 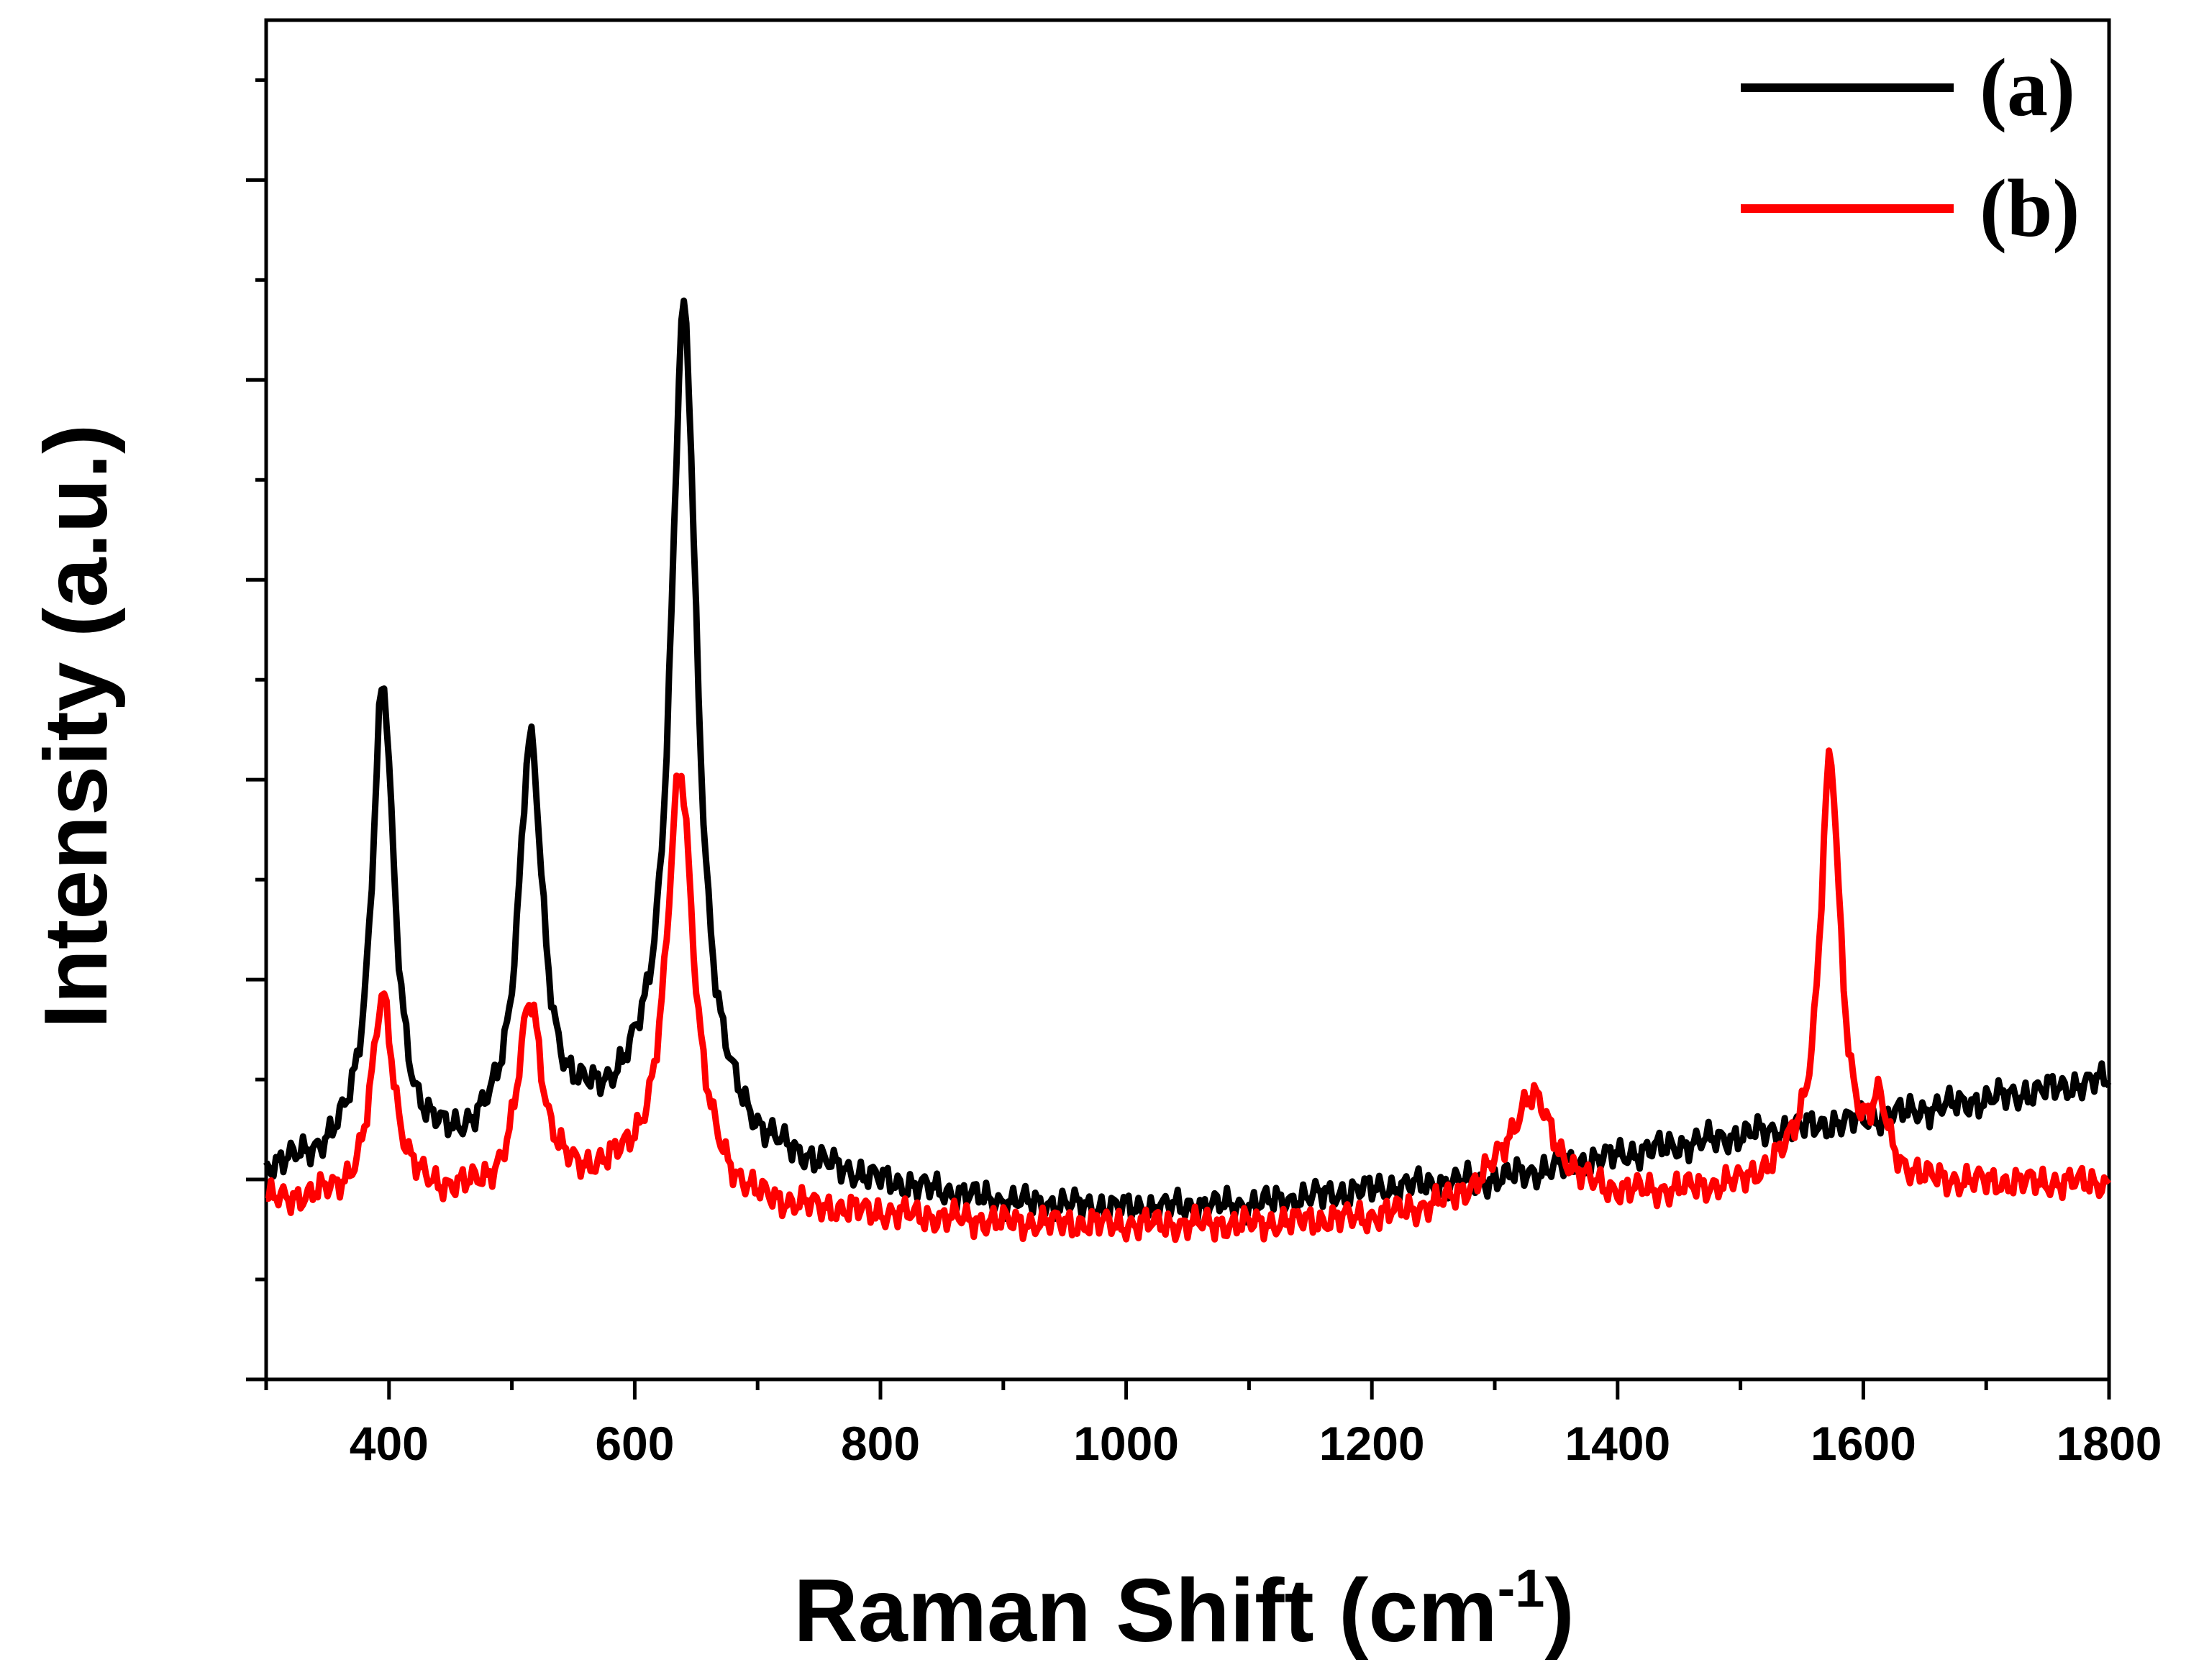 What do you see at coordinates (2027, 87) in the screenshot?
I see `legend-label-a: (a)` at bounding box center [2027, 87].